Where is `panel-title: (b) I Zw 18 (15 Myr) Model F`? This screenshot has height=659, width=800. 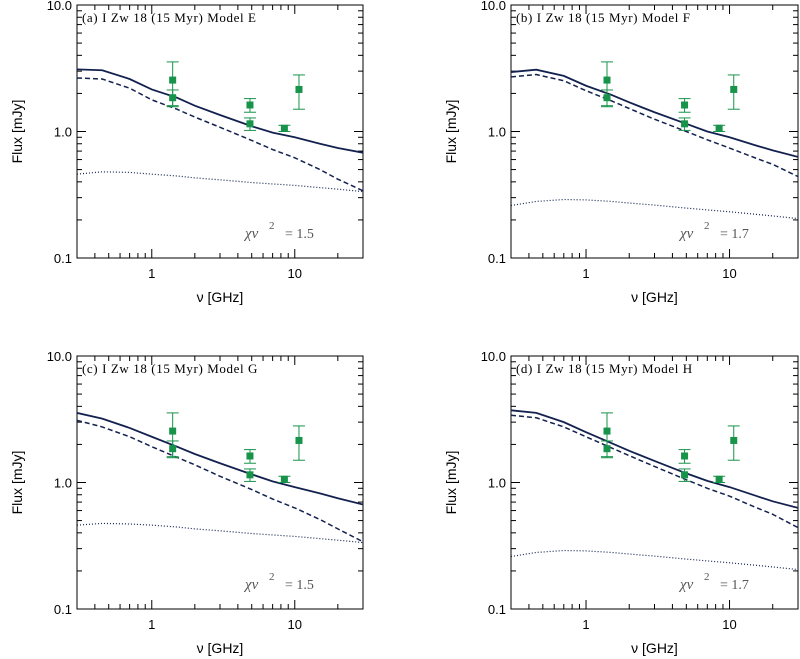
panel-title: (b) I Zw 18 (15 Myr) Model F is located at coordinates (603, 17).